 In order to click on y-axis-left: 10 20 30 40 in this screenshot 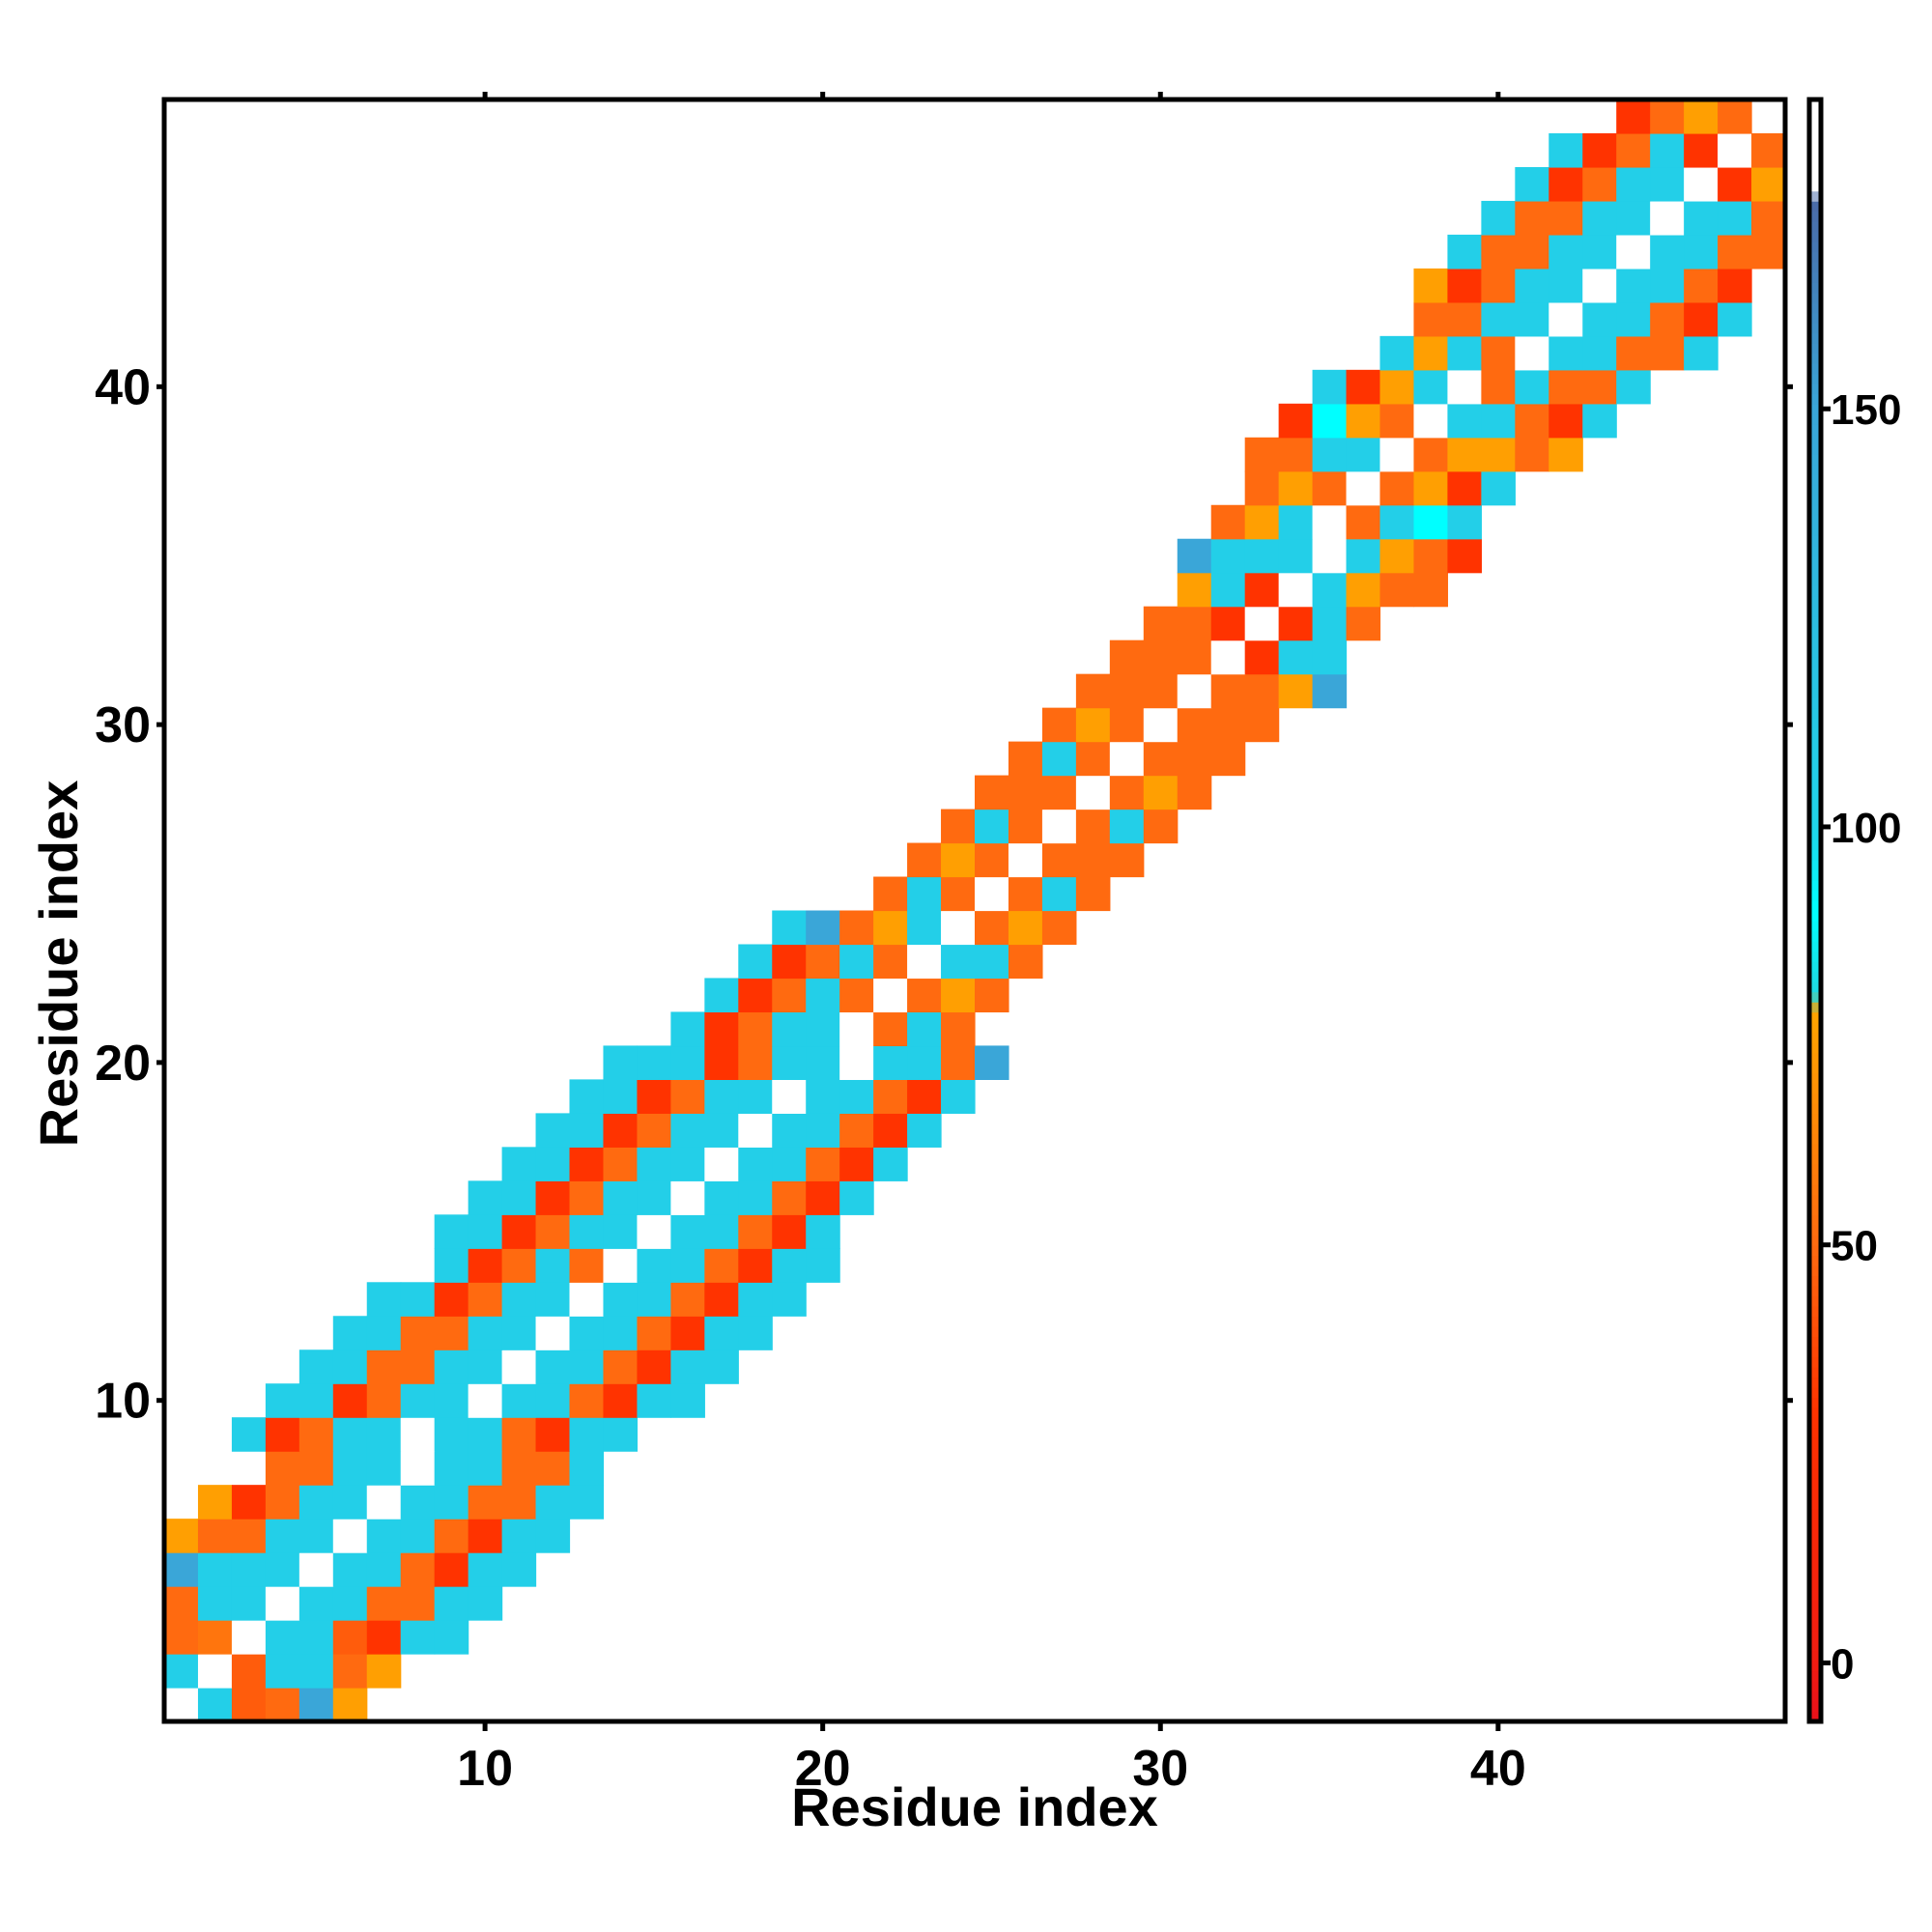, I will do `click(129, 894)`.